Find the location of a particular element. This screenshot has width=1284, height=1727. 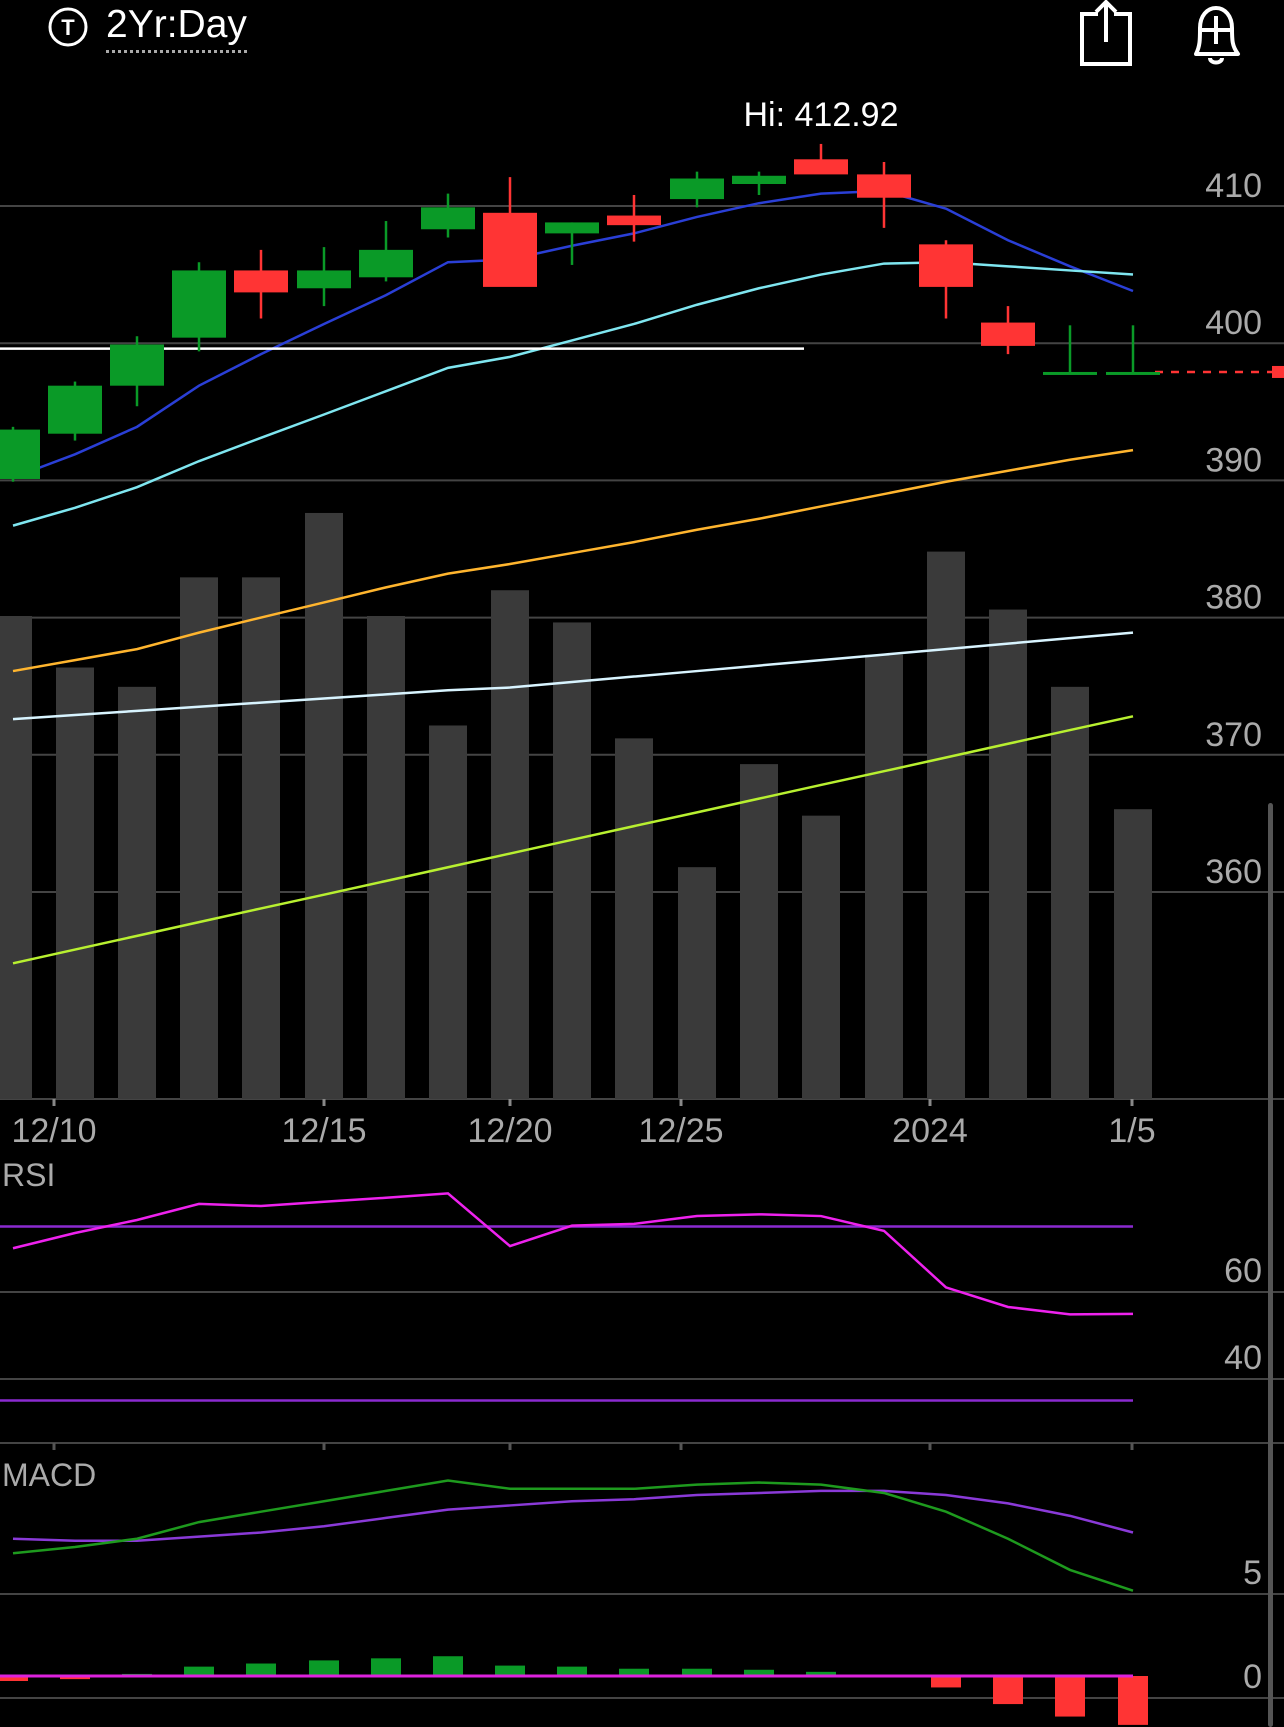

svg-text: T is located at coordinates (68, 27).